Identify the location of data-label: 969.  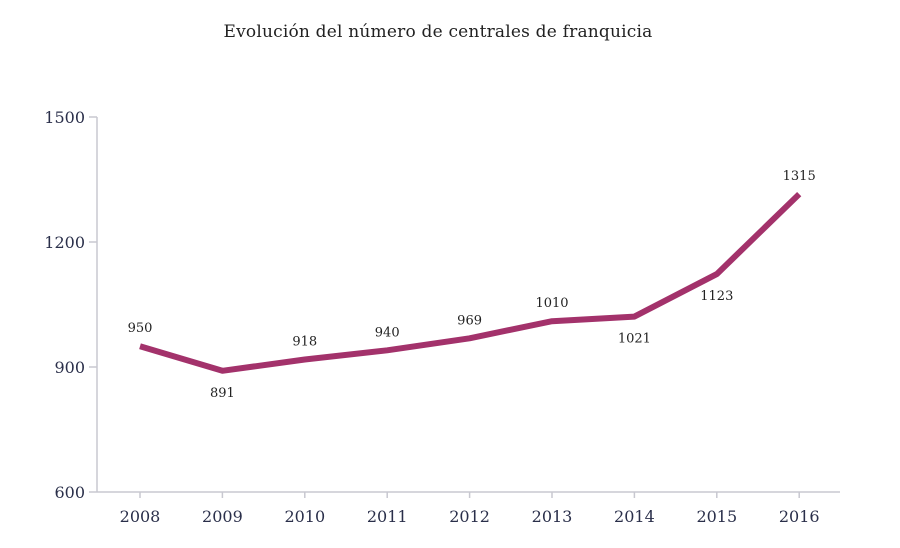
(469, 320).